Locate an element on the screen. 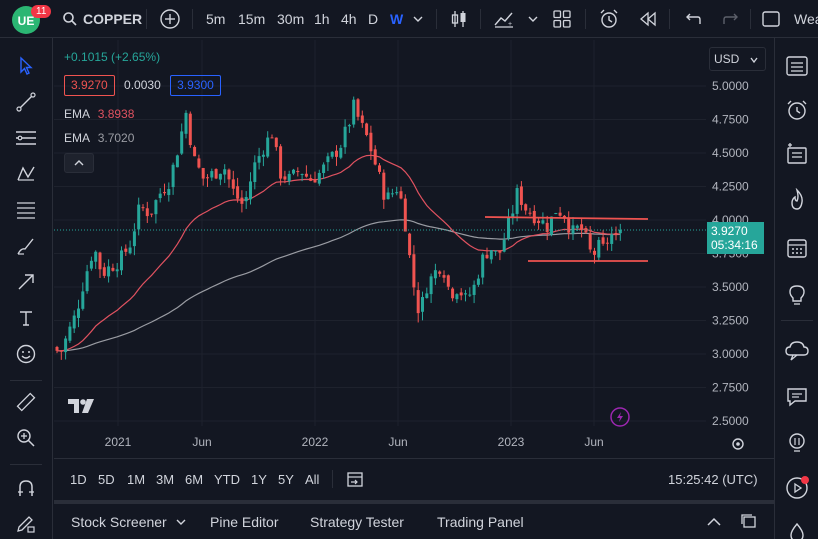 The height and width of the screenshot is (539, 818). ideas-button is located at coordinates (797, 295).